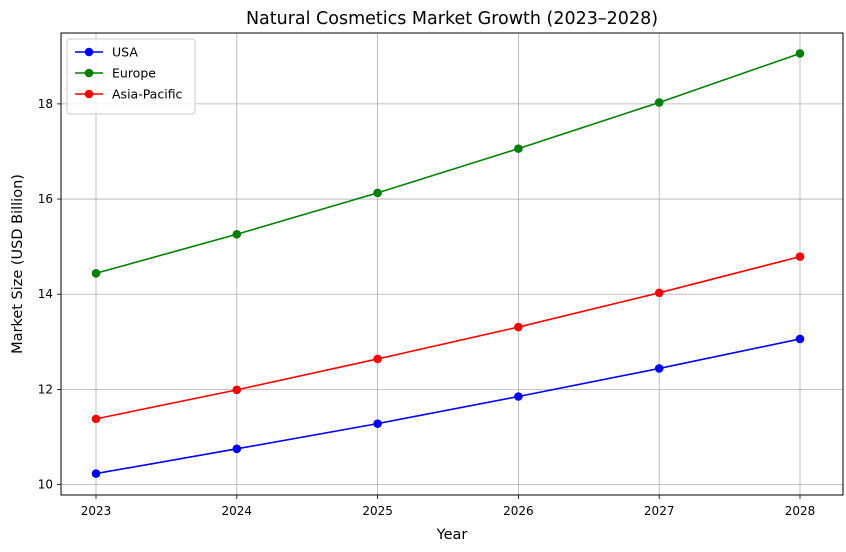 This screenshot has width=846, height=552. Describe the element at coordinates (134, 73) in the screenshot. I see `legend-label: Europe` at that location.